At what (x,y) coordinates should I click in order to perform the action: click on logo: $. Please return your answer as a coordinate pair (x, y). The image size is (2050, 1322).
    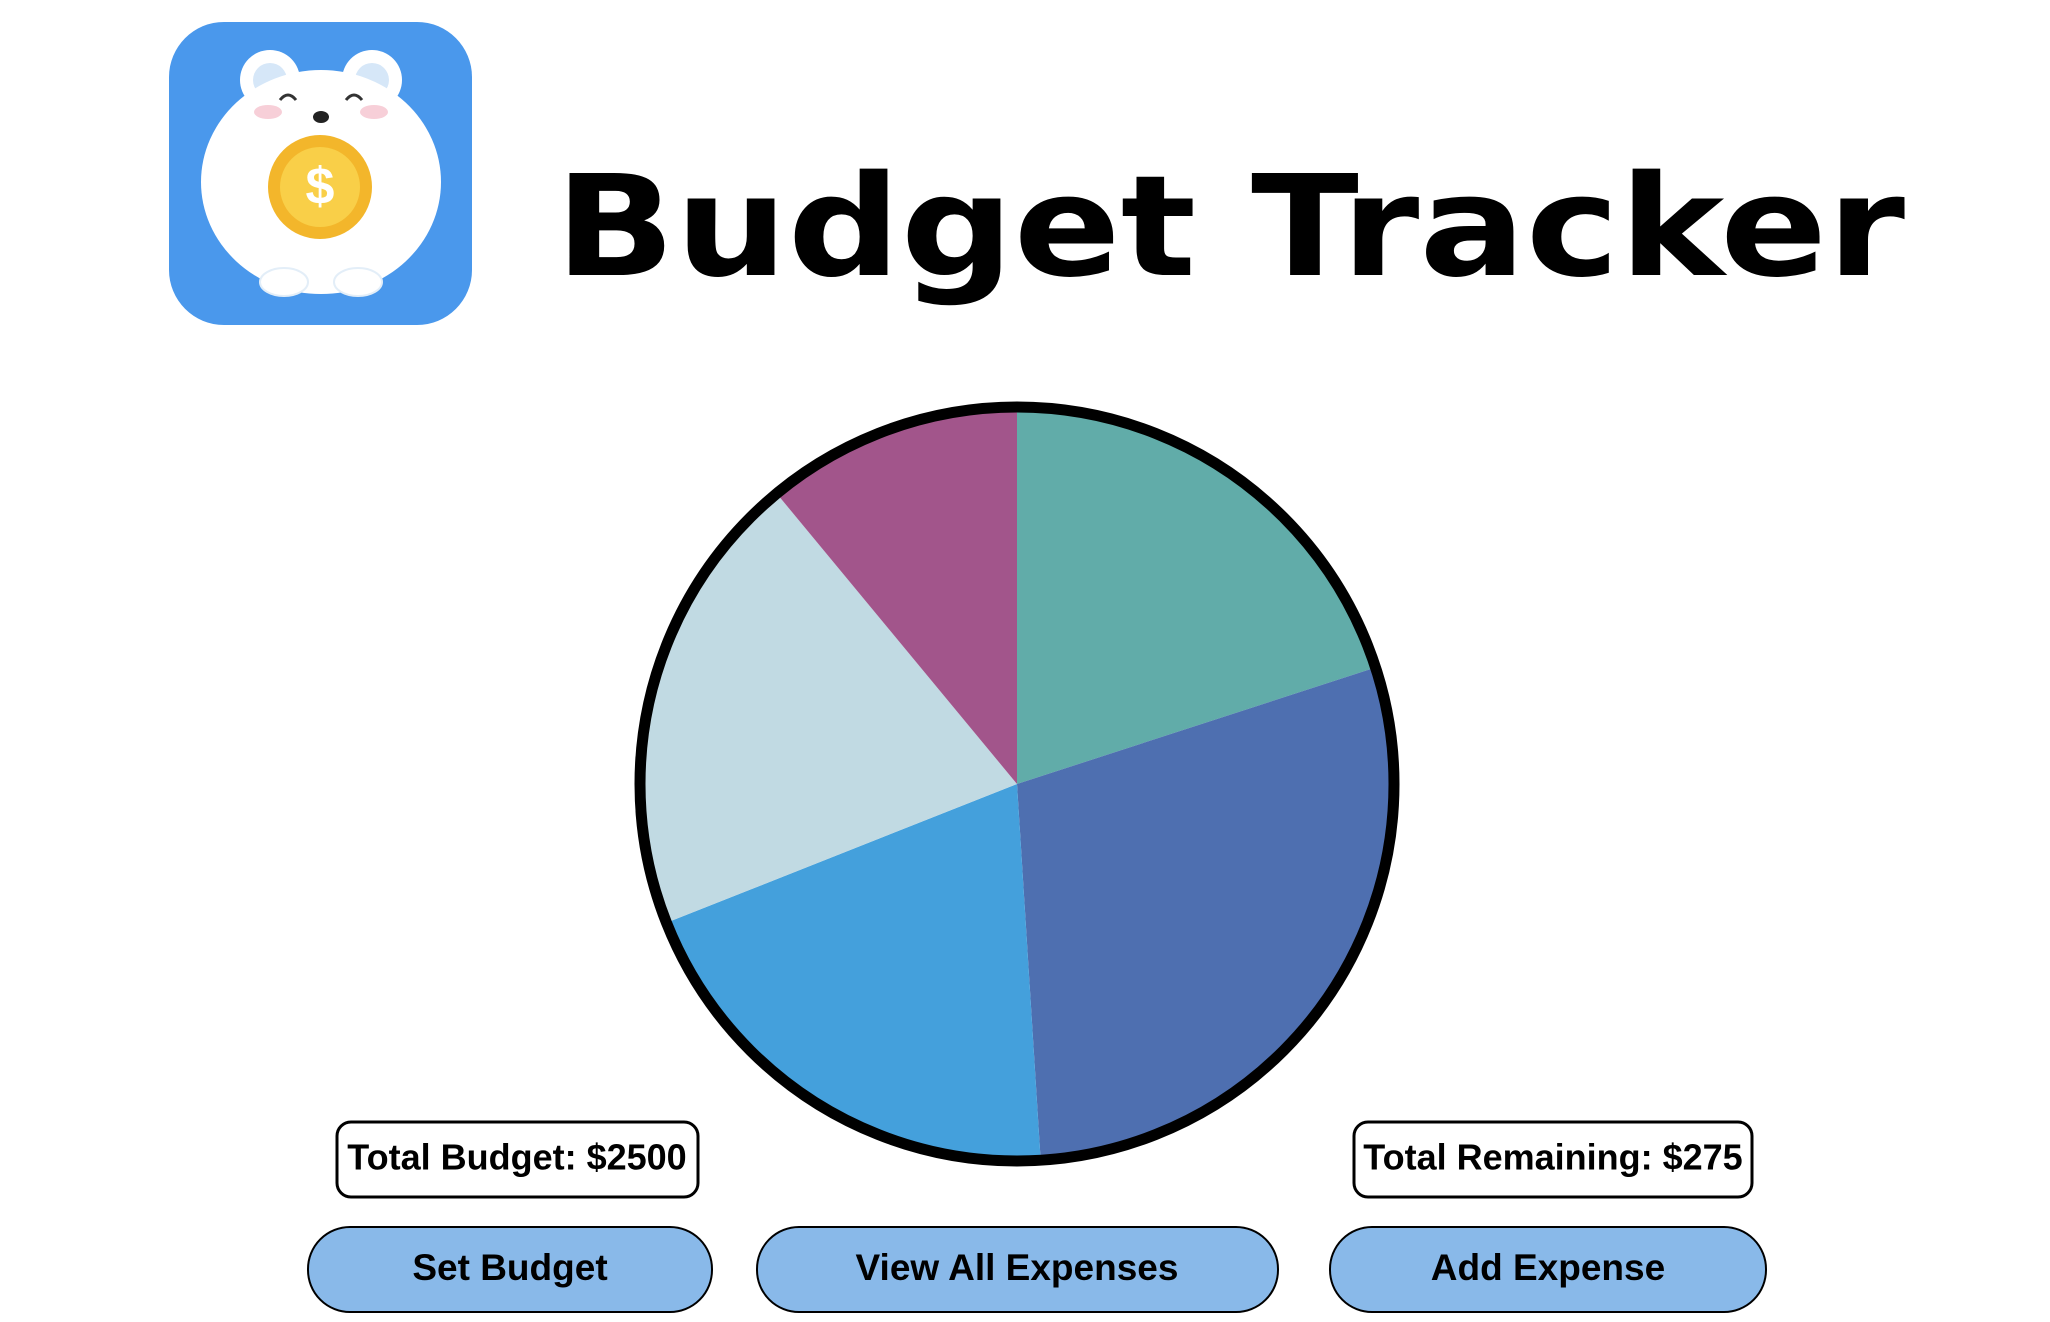
    Looking at the image, I should click on (320, 173).